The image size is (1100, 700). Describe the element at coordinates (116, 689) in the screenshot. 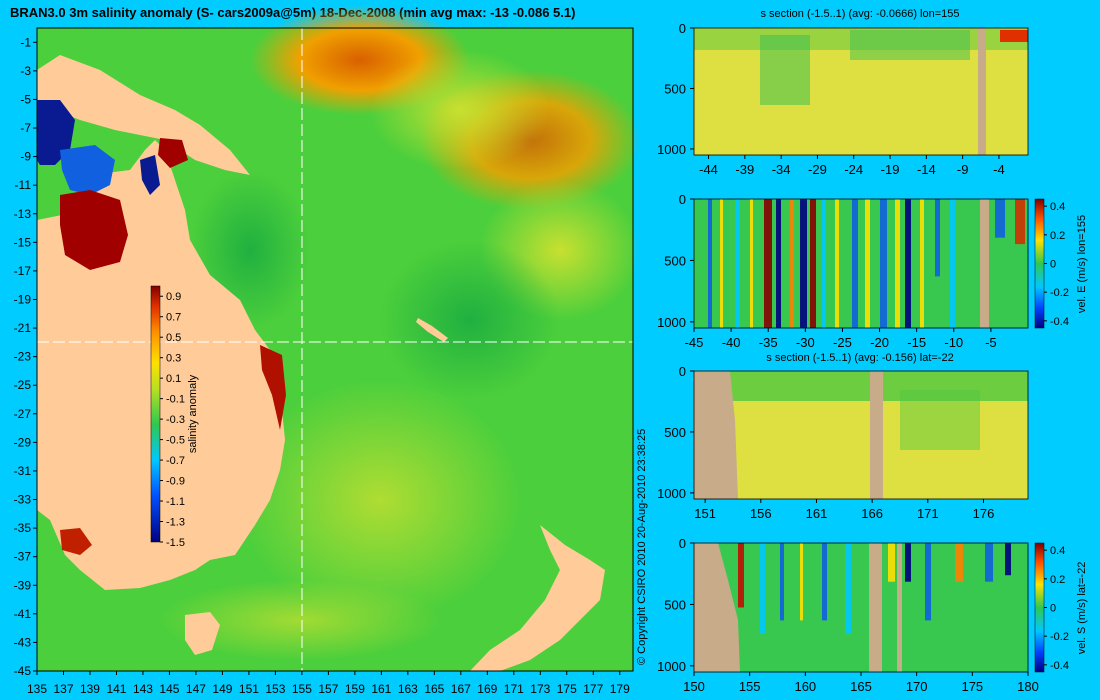

I see `map-lon-tick-label: 141` at that location.